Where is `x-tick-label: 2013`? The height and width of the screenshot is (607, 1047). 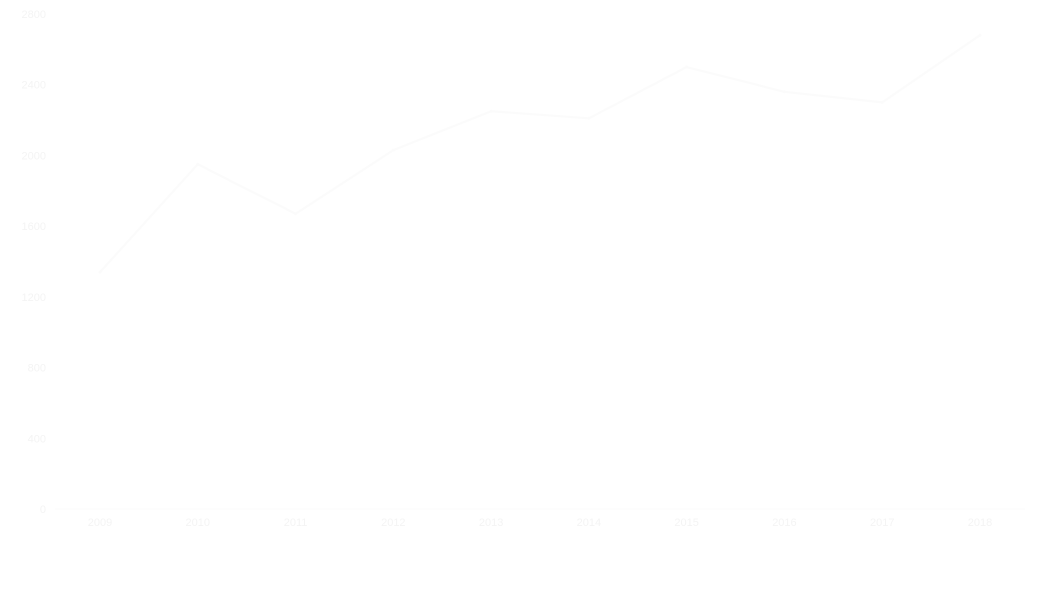 x-tick-label: 2013 is located at coordinates (491, 523).